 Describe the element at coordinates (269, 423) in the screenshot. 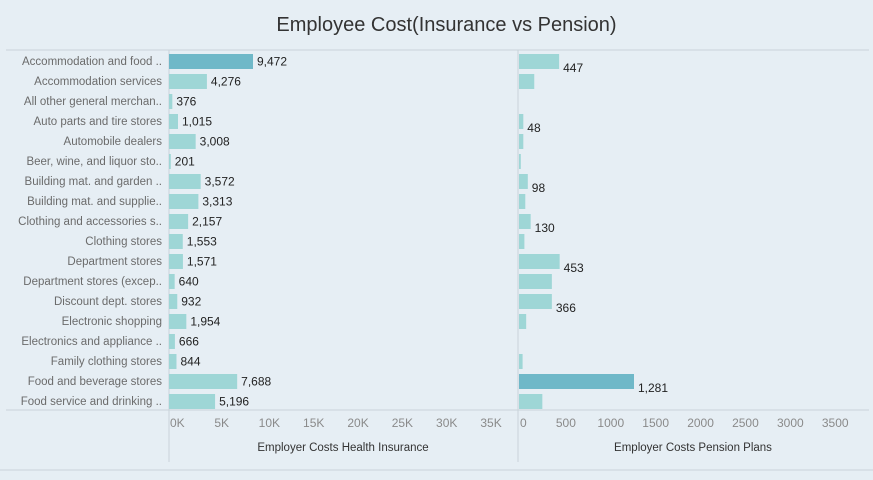

I see `insurance-axis-tick: 10K` at that location.